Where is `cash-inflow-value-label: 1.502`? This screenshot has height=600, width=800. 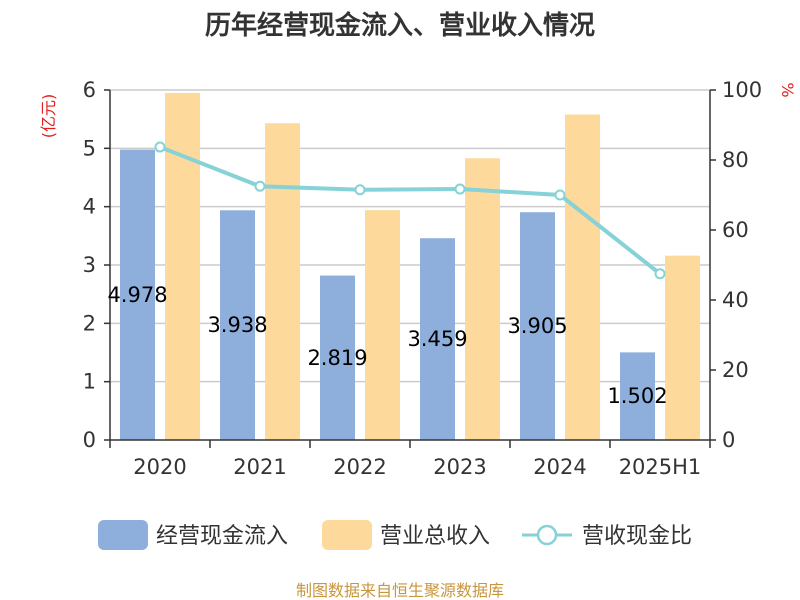
cash-inflow-value-label: 1.502 is located at coordinates (637, 396).